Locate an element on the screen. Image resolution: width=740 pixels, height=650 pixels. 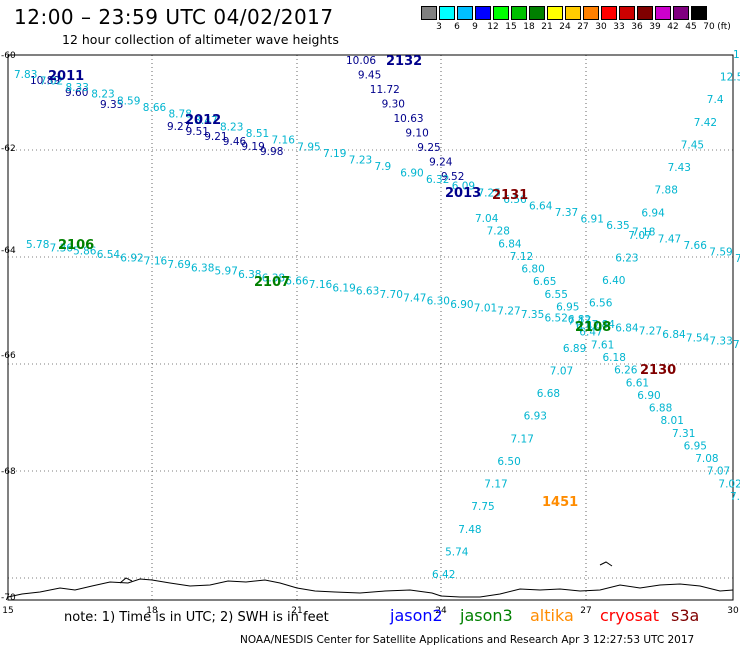
legend-cryosat: cryosat is located at coordinates (630, 615).